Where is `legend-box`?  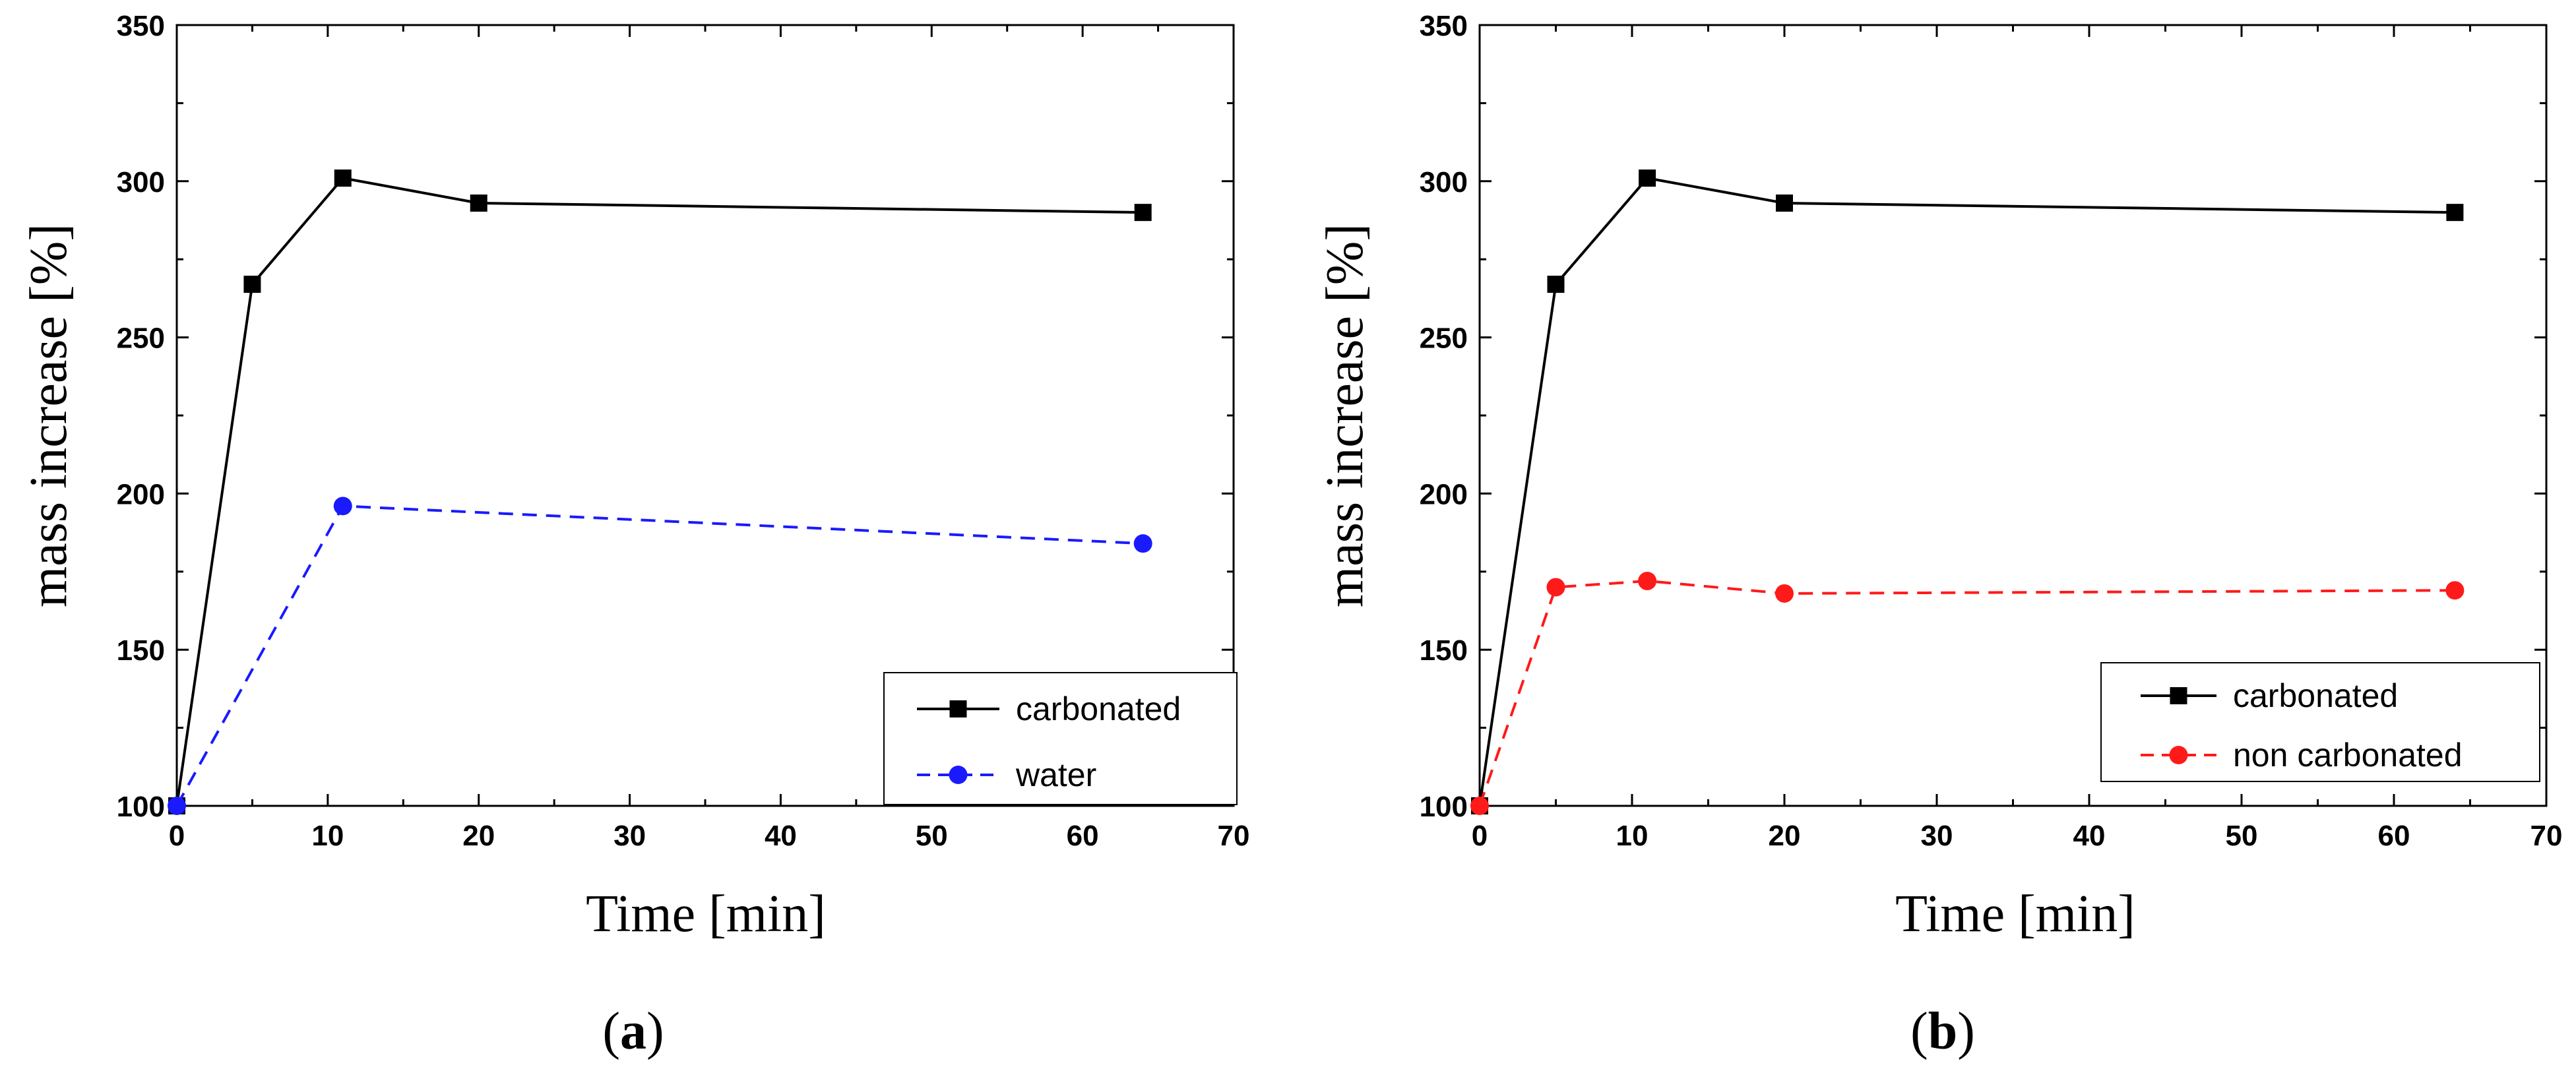 legend-box is located at coordinates (1060, 738).